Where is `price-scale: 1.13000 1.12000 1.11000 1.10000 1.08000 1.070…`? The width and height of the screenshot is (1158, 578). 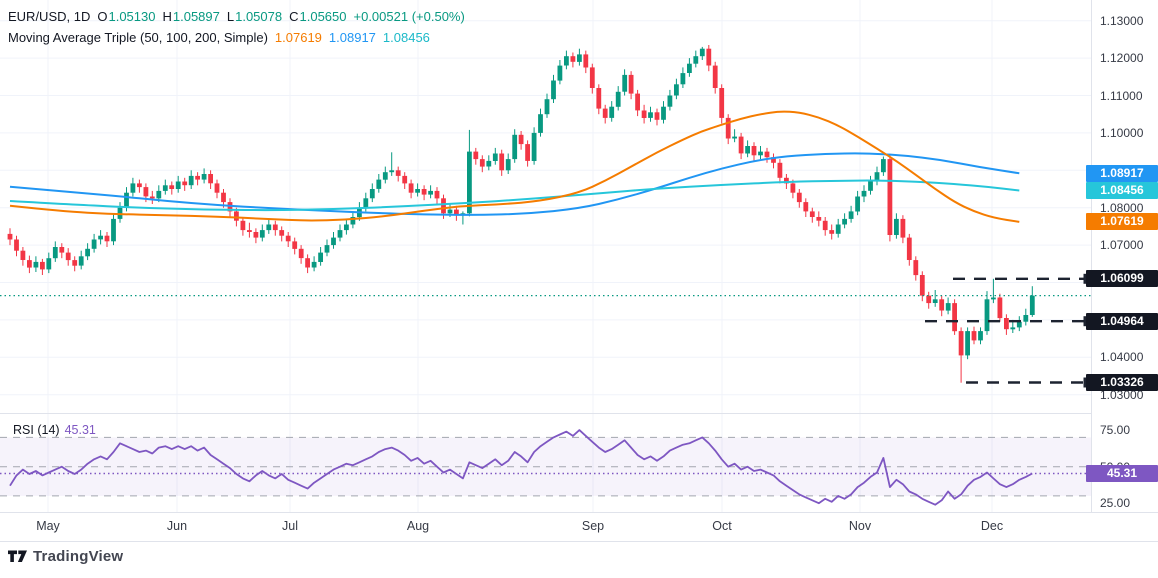
price-scale: 1.13000 1.12000 1.11000 1.10000 1.08000 1.070… is located at coordinates (1122, 256).